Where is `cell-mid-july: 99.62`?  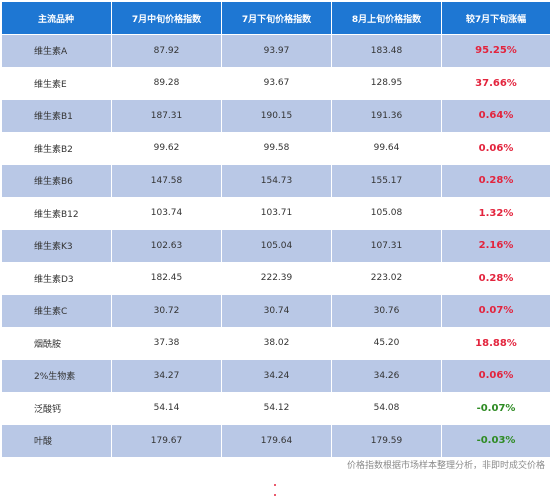 cell-mid-july: 99.62 is located at coordinates (167, 148).